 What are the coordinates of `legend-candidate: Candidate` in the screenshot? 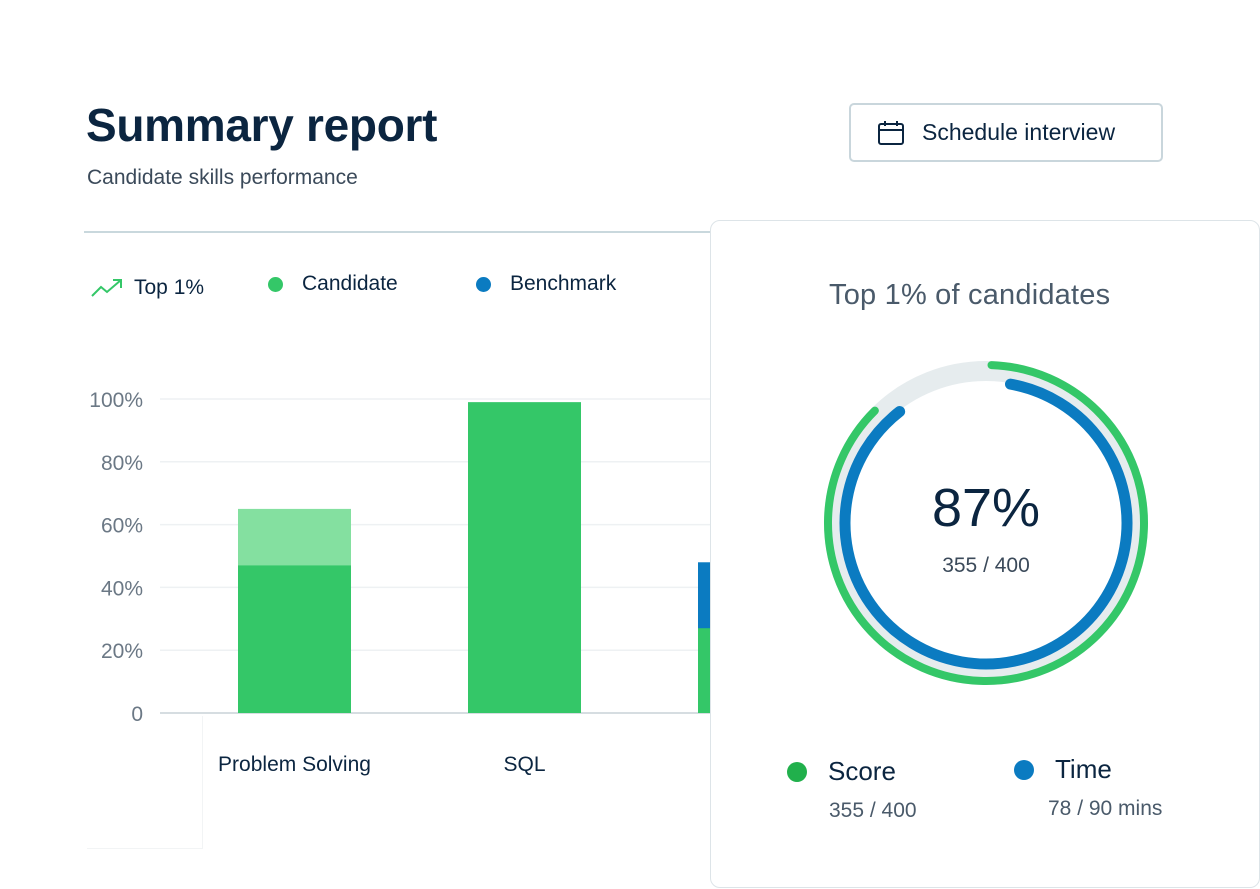 It's located at (333, 284).